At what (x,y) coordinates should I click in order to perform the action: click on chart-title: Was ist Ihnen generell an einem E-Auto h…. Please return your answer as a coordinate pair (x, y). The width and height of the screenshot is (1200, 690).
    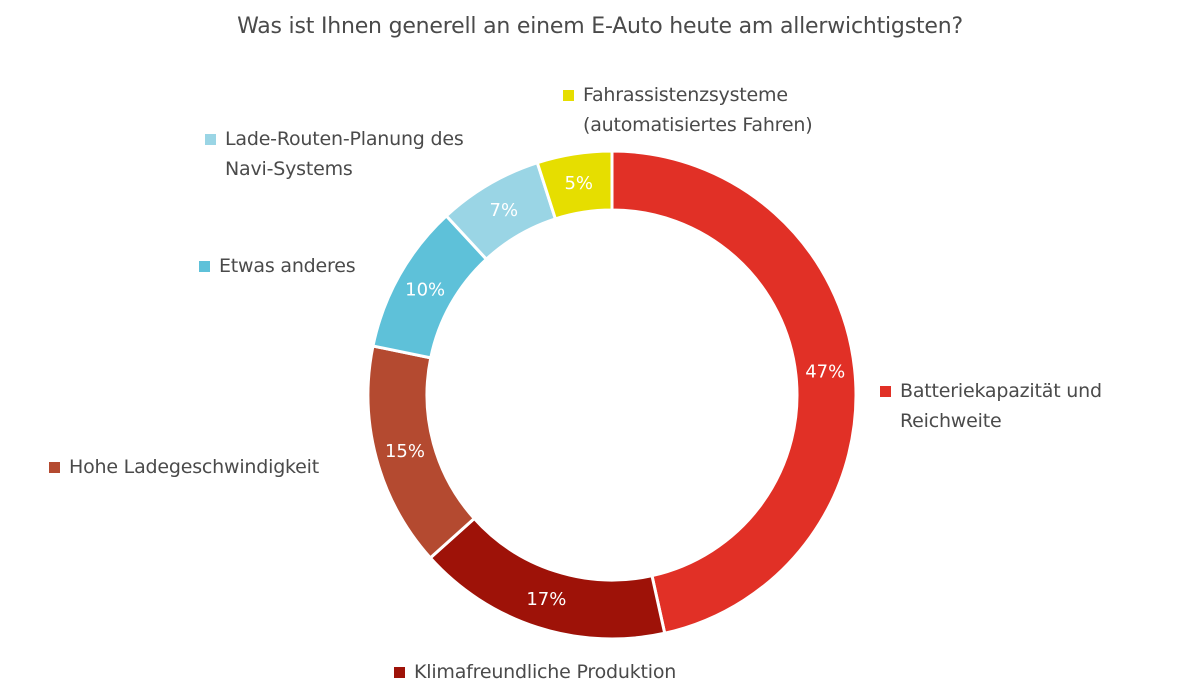
    Looking at the image, I should click on (600, 26).